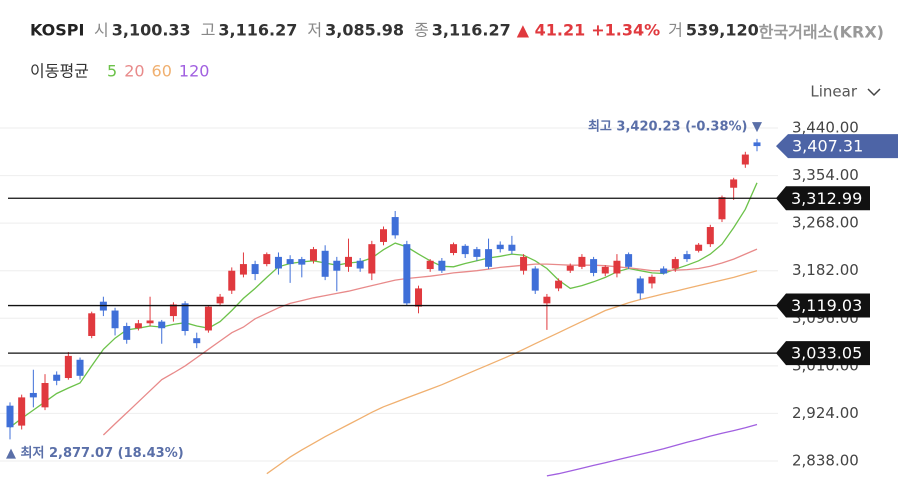 The image size is (908, 479). I want to click on last-price-label: 3,407.31, so click(827, 146).